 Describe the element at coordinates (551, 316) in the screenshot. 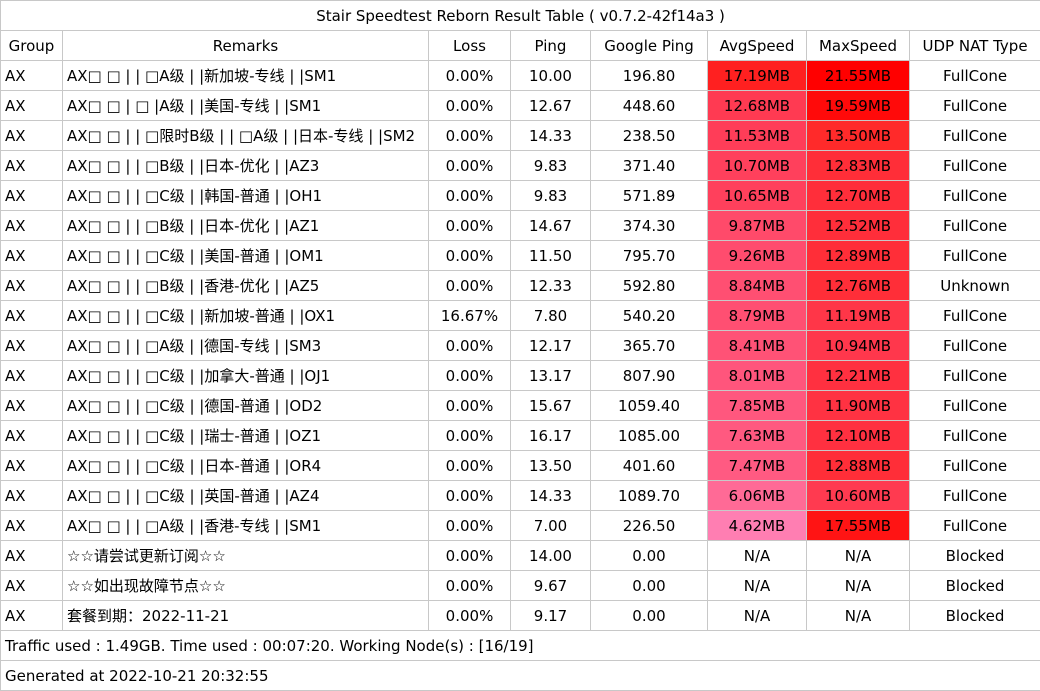

I see `cell-ping: 7.80` at that location.